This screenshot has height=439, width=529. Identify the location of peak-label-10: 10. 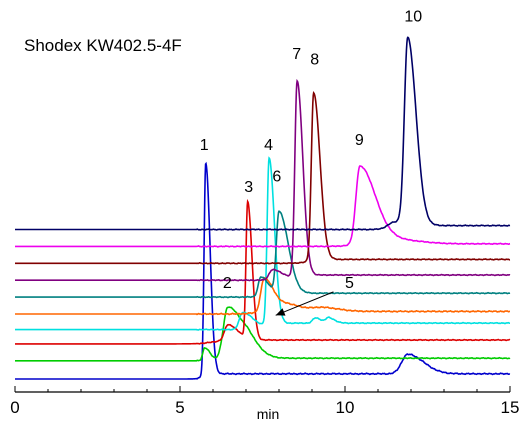
(413, 17).